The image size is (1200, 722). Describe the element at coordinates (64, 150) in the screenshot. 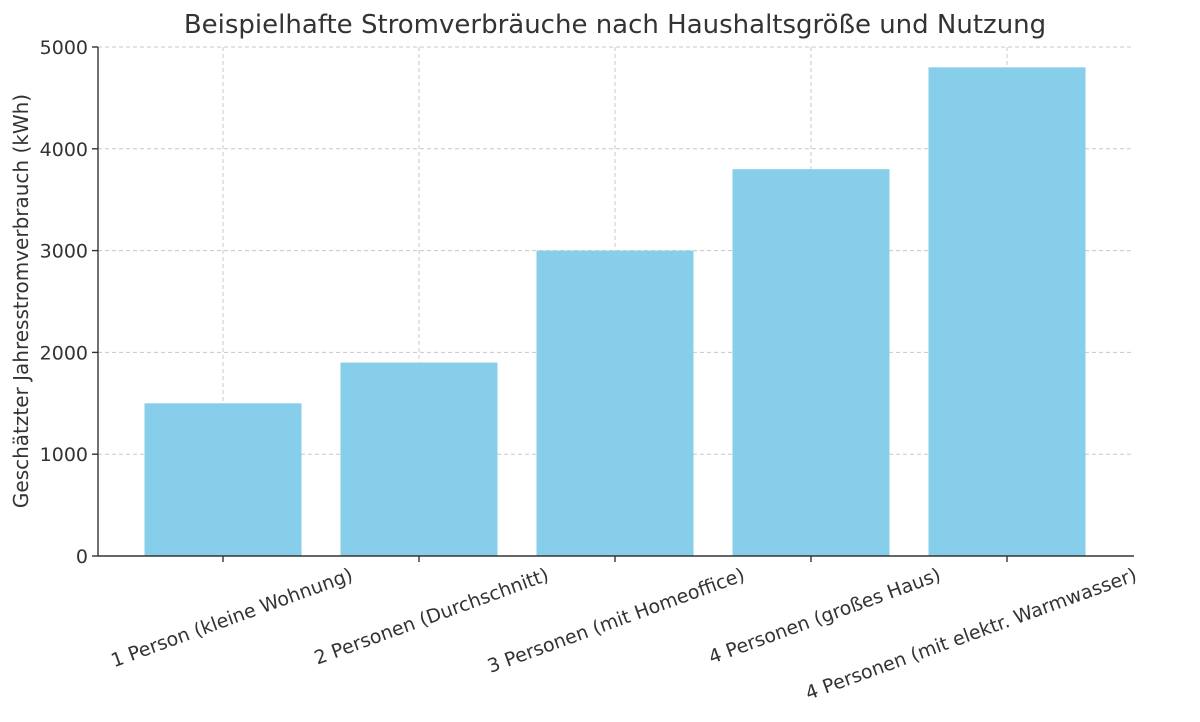

I see `y-tick-label: 4000` at that location.